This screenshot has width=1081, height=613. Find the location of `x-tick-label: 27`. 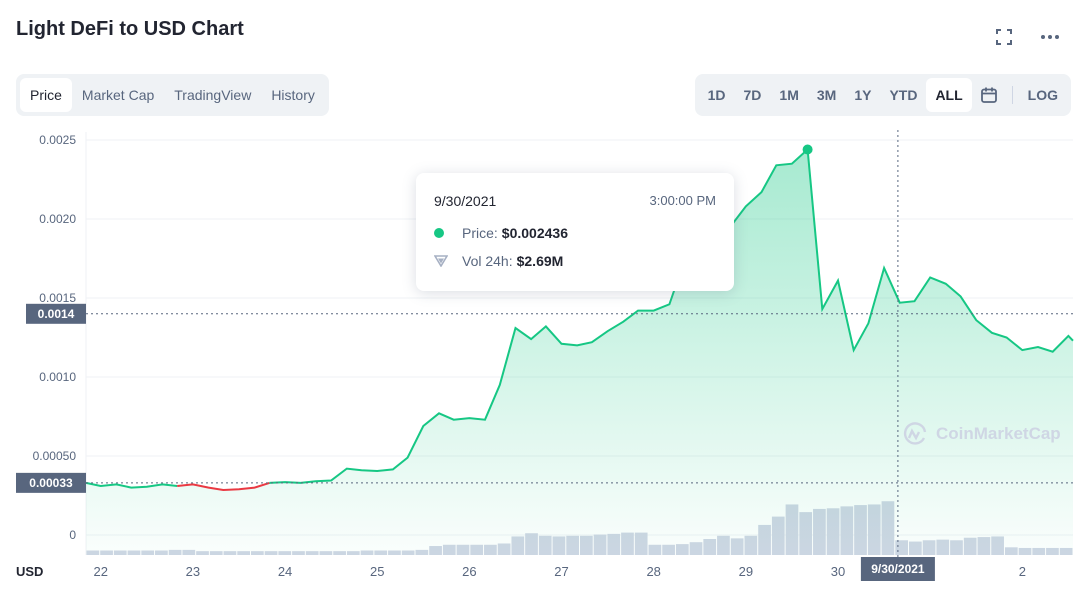

x-tick-label: 27 is located at coordinates (561, 571).